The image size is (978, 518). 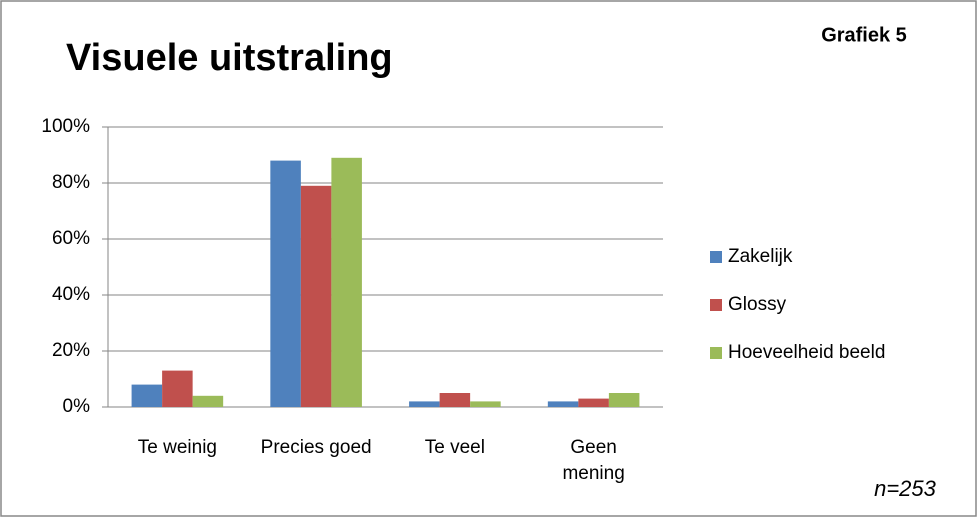 What do you see at coordinates (77, 406) in the screenshot?
I see `y-tick-label: 0%` at bounding box center [77, 406].